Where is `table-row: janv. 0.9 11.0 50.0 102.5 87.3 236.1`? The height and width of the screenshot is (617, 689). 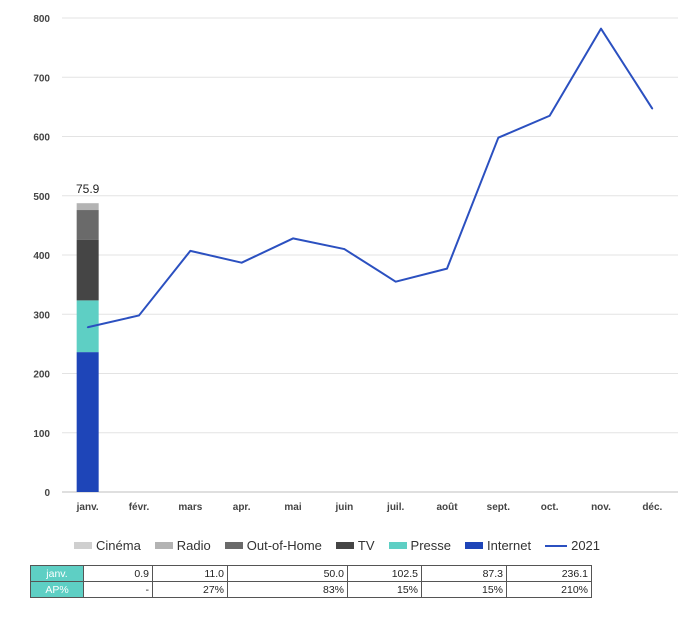 table-row: janv. 0.9 11.0 50.0 102.5 87.3 236.1 is located at coordinates (311, 573).